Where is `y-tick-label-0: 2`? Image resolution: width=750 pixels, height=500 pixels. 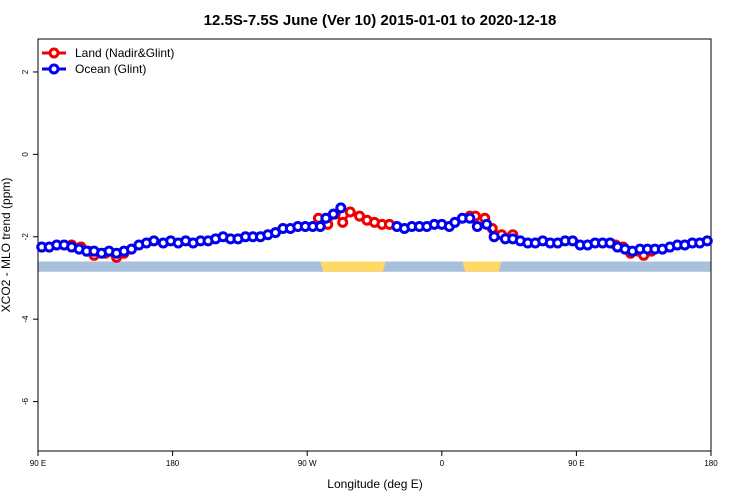
y-tick-label-0: 2 is located at coordinates (25, 71).